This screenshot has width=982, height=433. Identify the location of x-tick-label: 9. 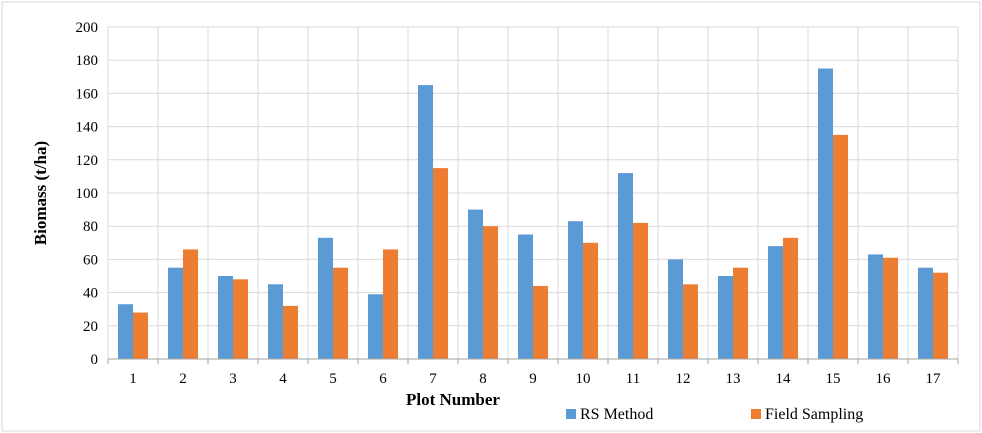
(533, 379).